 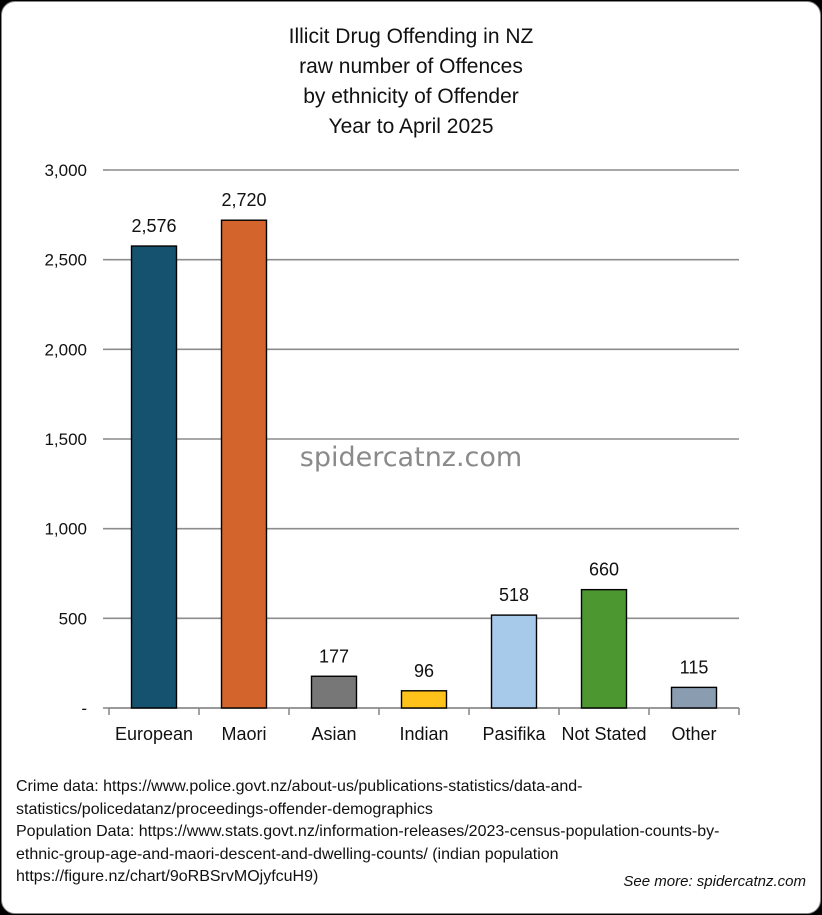 What do you see at coordinates (334, 692) in the screenshot?
I see `bar-asian` at bounding box center [334, 692].